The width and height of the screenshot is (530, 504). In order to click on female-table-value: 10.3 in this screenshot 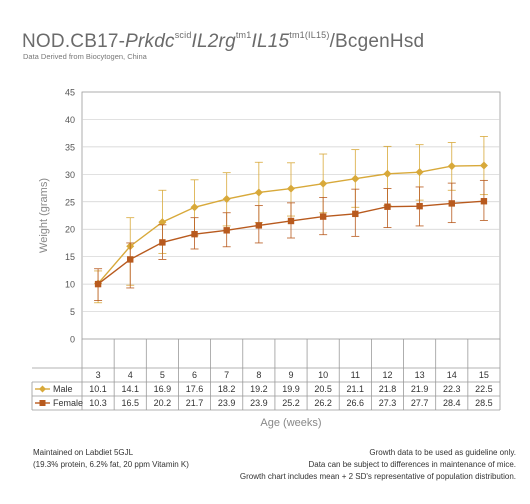, I will do `click(98, 403)`.